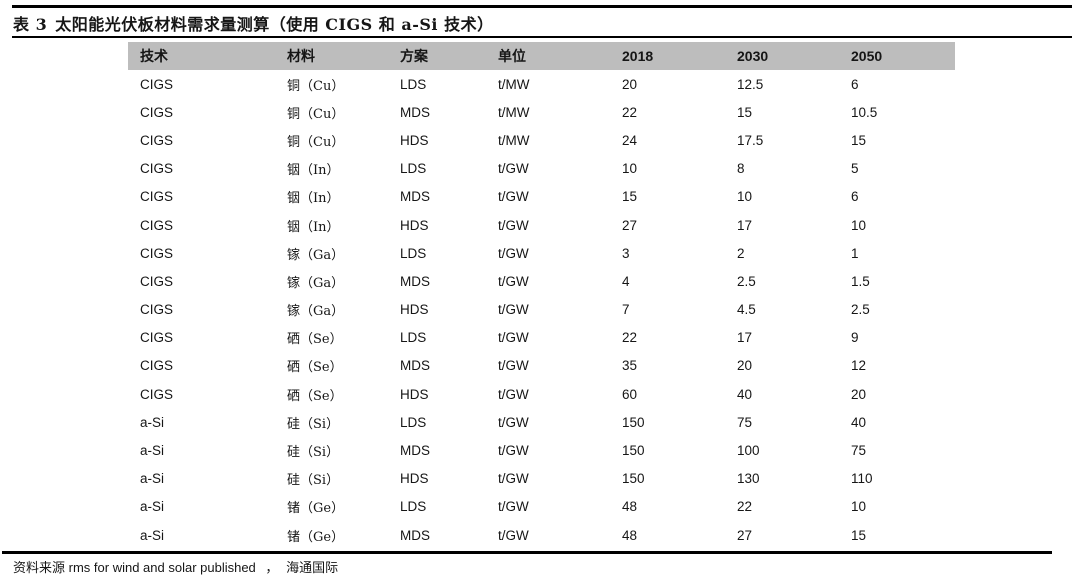 The image size is (1080, 581). What do you see at coordinates (753, 56) in the screenshot?
I see `column-header: 2030` at bounding box center [753, 56].